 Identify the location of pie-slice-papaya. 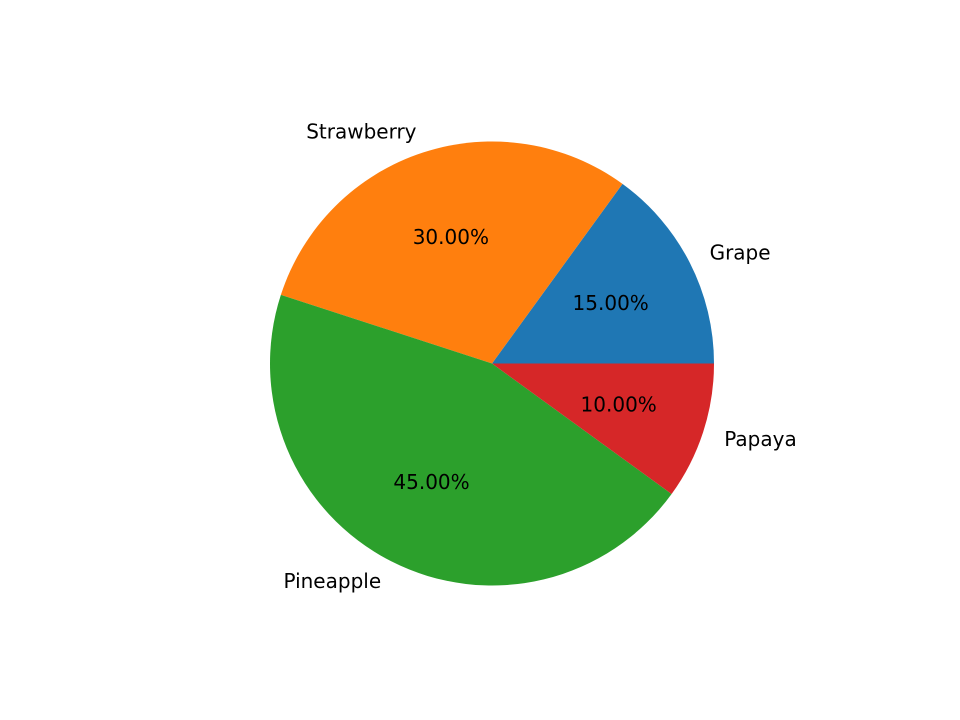
(603, 428).